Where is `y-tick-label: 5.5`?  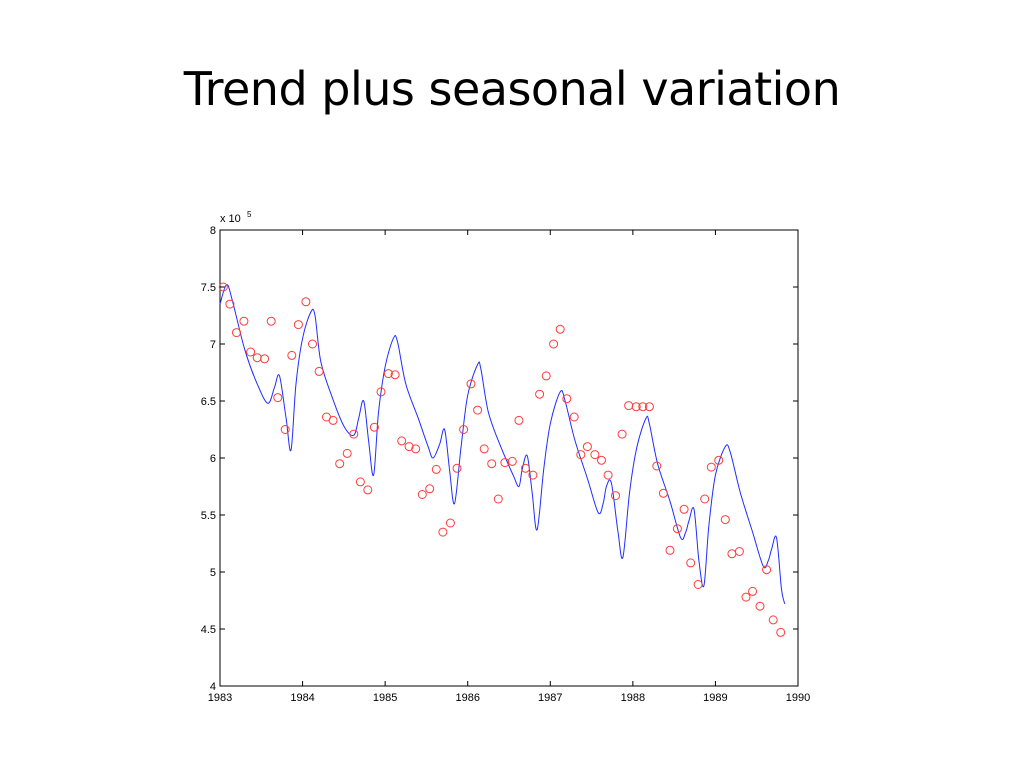
y-tick-label: 5.5 is located at coordinates (208, 516).